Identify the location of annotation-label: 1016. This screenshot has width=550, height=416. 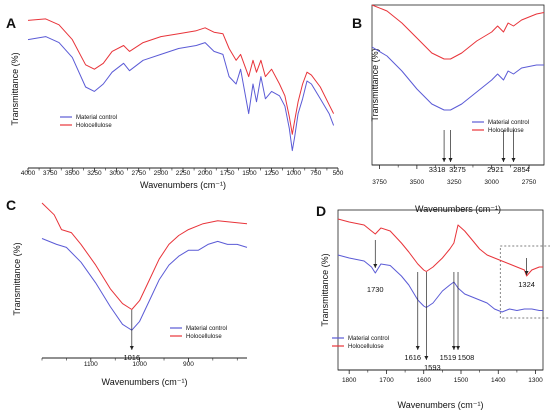
(131, 357).